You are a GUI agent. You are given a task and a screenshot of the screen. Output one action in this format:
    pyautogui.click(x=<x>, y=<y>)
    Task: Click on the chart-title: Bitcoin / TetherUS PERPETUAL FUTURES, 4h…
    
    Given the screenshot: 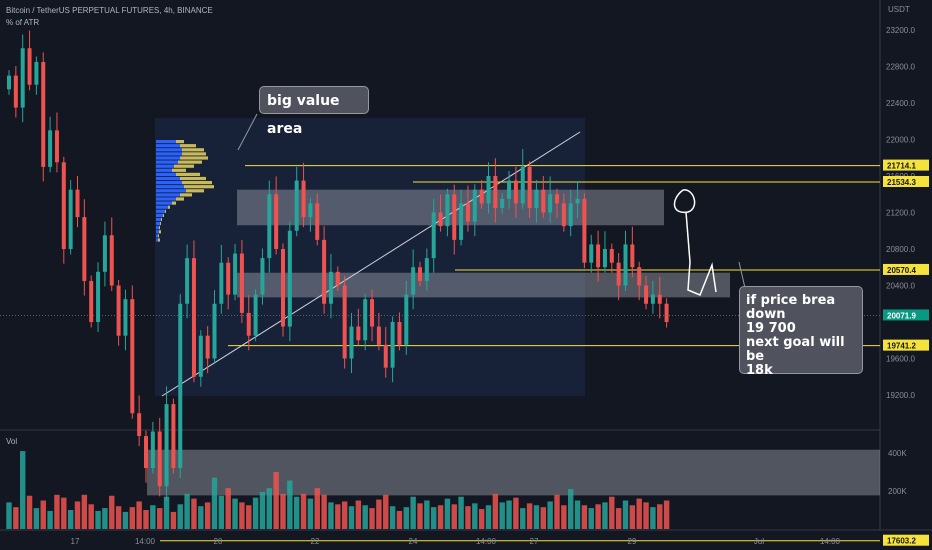 What is the action you would take?
    pyautogui.click(x=109, y=10)
    